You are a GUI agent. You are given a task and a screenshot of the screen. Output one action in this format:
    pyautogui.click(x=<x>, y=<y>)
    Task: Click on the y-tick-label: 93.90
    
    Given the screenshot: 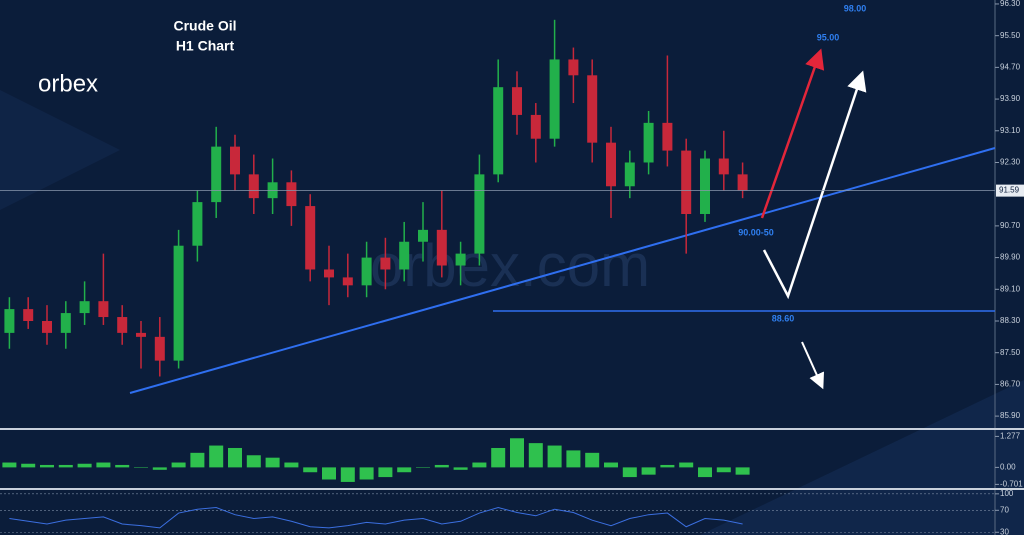 What is the action you would take?
    pyautogui.click(x=1010, y=98)
    